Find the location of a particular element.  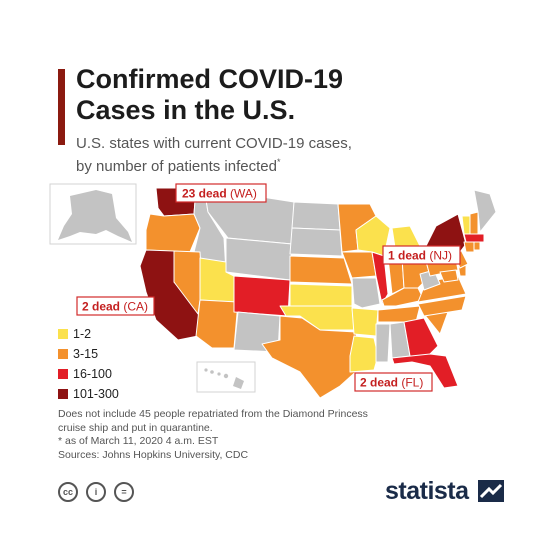

note-line-4: Sources: Johns Hopkins University, CDC is located at coordinates (153, 454).